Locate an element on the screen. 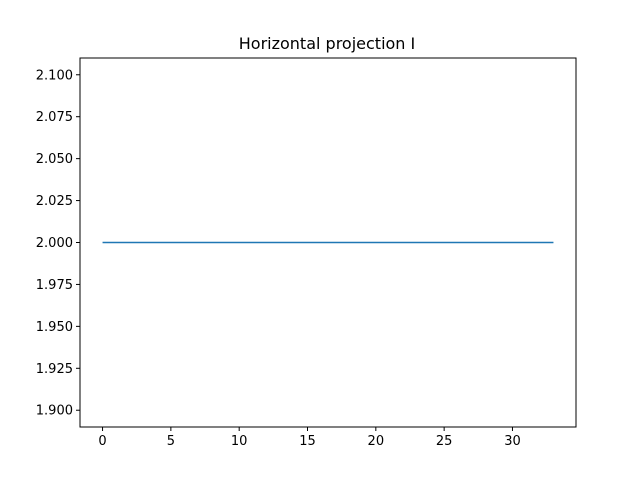 This screenshot has height=480, width=640. x-axis: 0 5 10 15 20 25 30 is located at coordinates (309, 438).